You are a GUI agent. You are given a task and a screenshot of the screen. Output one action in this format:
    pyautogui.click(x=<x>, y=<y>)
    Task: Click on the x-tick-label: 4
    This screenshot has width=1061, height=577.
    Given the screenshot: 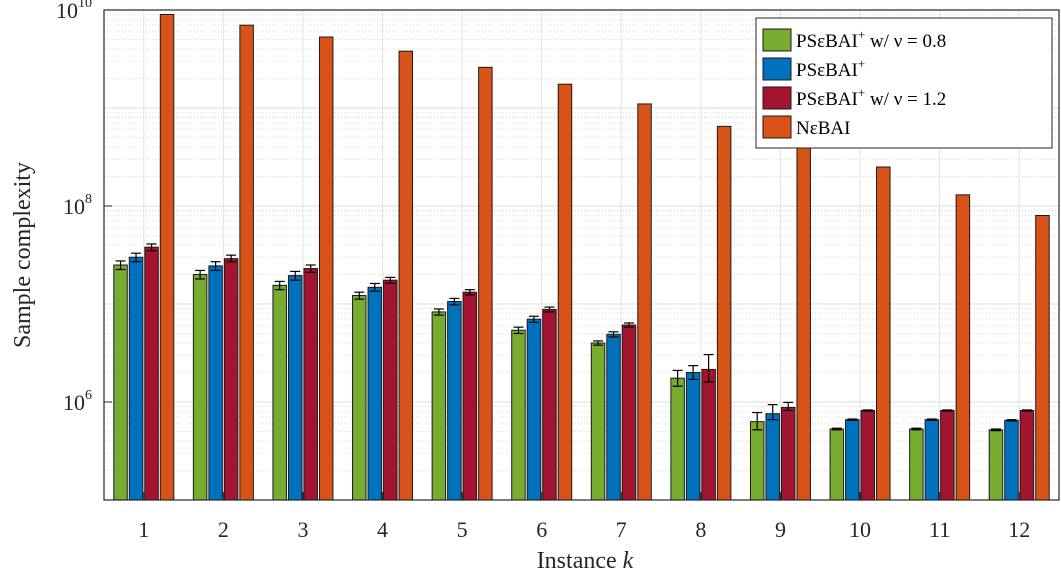 What is the action you would take?
    pyautogui.click(x=382, y=529)
    